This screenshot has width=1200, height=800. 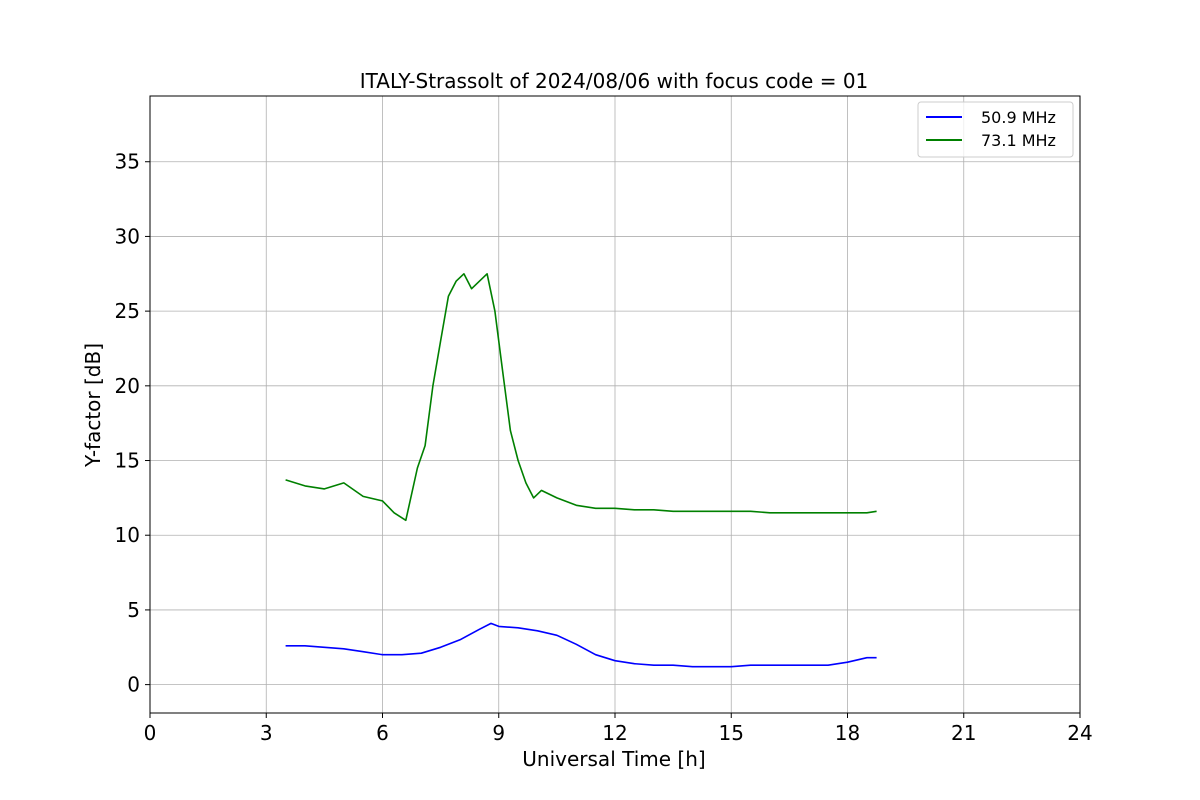 I want to click on x-tick-label: 21, so click(x=963, y=733).